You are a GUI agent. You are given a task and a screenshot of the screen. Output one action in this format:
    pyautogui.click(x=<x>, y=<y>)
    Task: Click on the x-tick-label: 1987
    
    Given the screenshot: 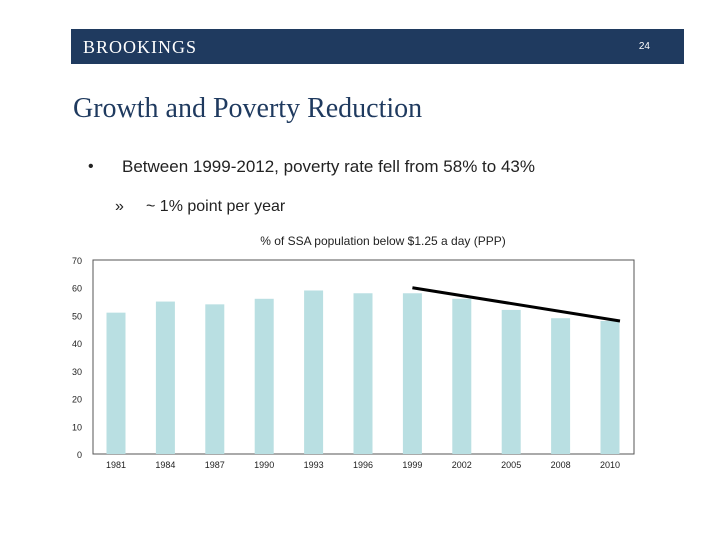 What is the action you would take?
    pyautogui.click(x=215, y=465)
    